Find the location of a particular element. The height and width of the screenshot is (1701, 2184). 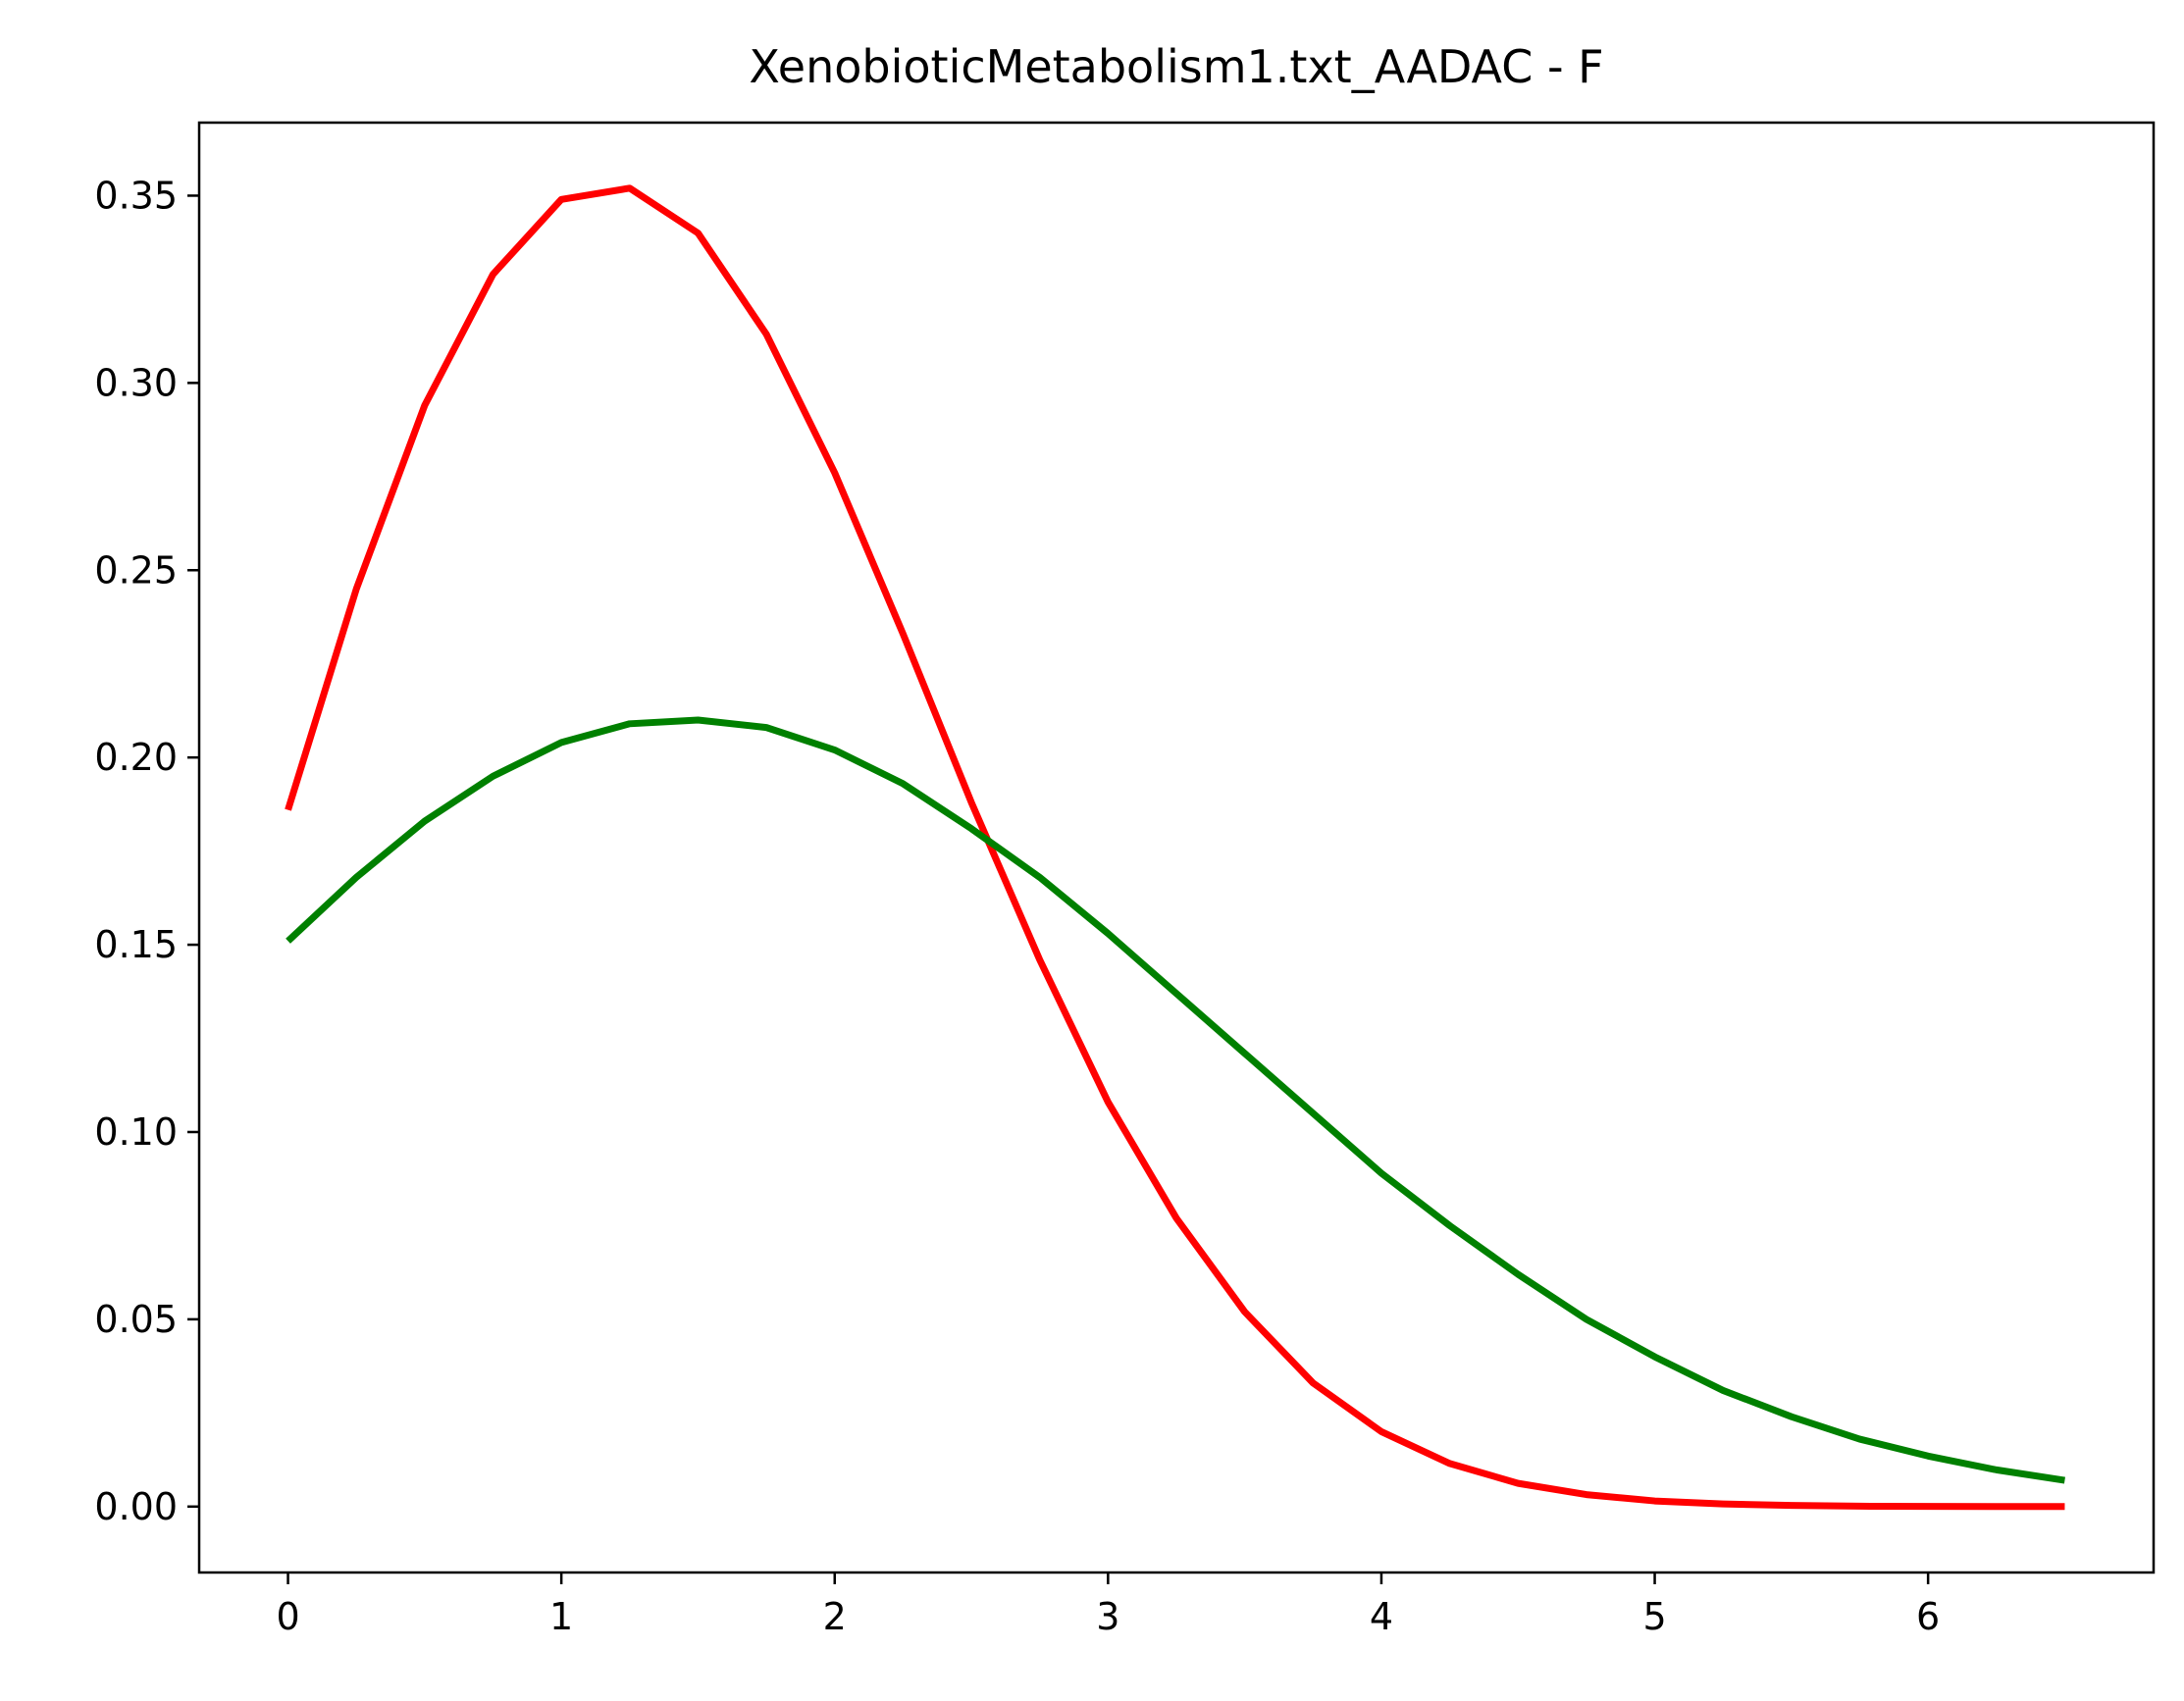

x-tick-label: 5 is located at coordinates (1654, 1617).